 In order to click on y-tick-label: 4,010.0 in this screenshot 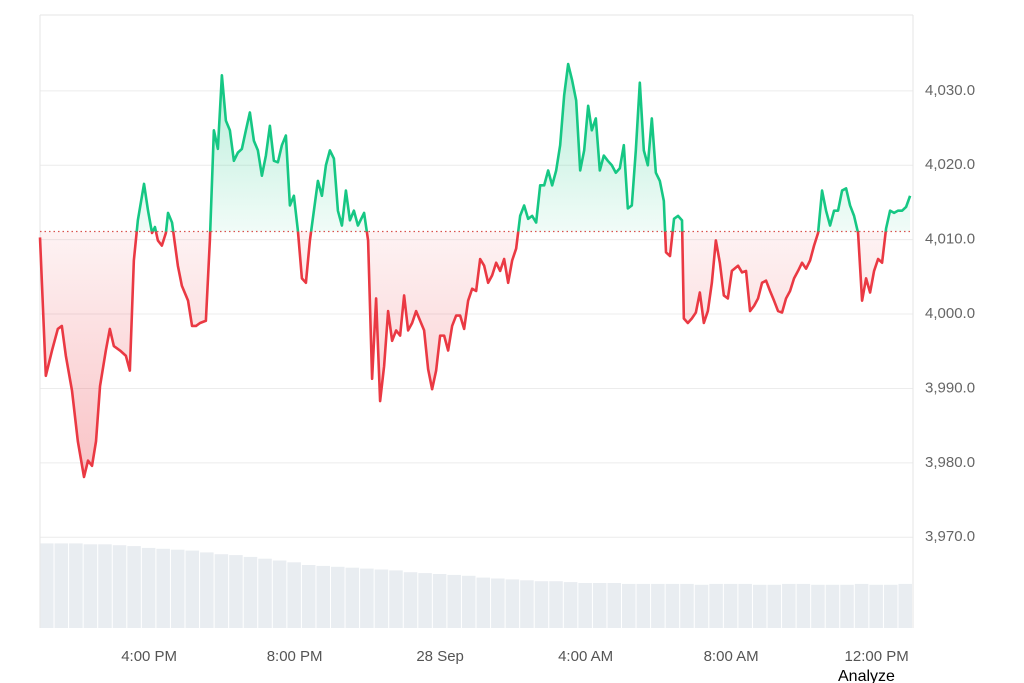, I will do `click(950, 239)`.